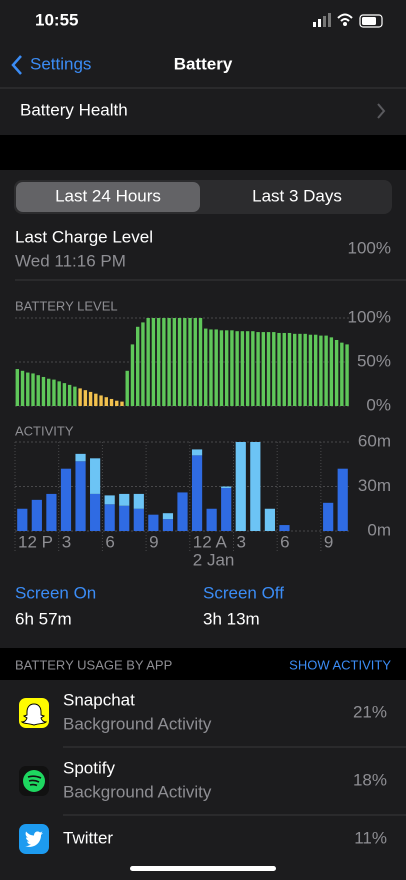 The height and width of the screenshot is (880, 406). I want to click on x-tick-label: 12 A, so click(210, 541).